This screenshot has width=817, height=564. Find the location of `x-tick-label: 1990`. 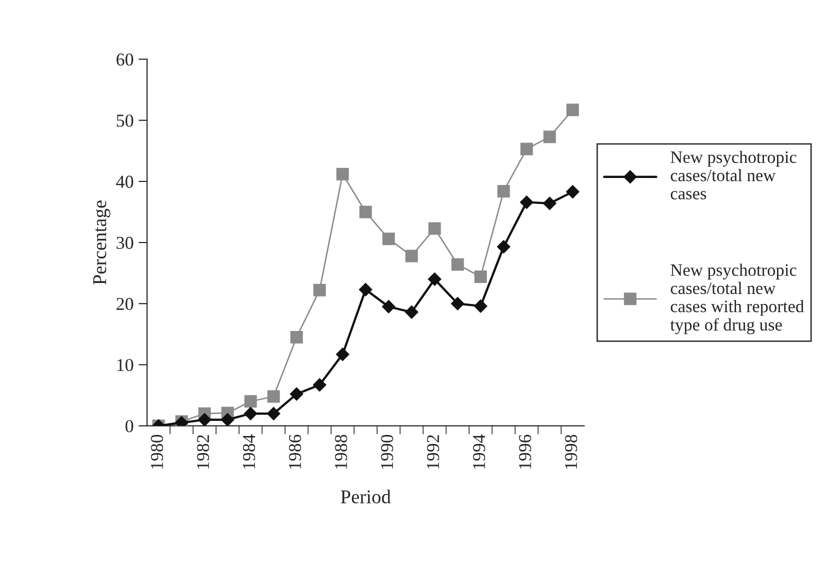

x-tick-label: 1990 is located at coordinates (387, 451).